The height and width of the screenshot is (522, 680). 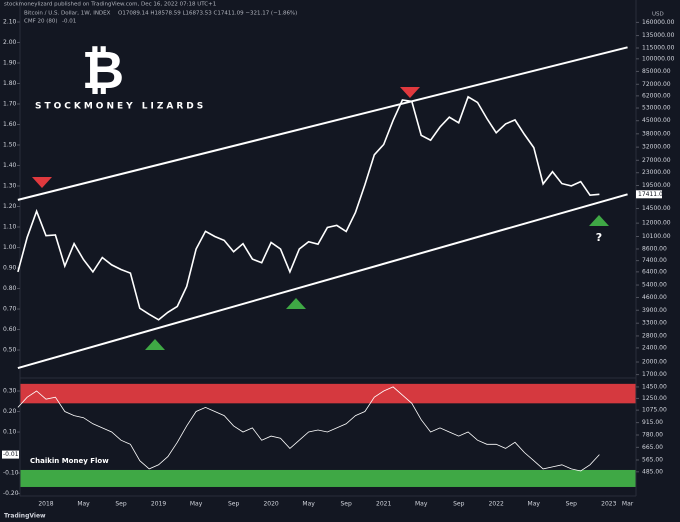 I want to click on y-tick-label: 8600.00, so click(x=654, y=248).